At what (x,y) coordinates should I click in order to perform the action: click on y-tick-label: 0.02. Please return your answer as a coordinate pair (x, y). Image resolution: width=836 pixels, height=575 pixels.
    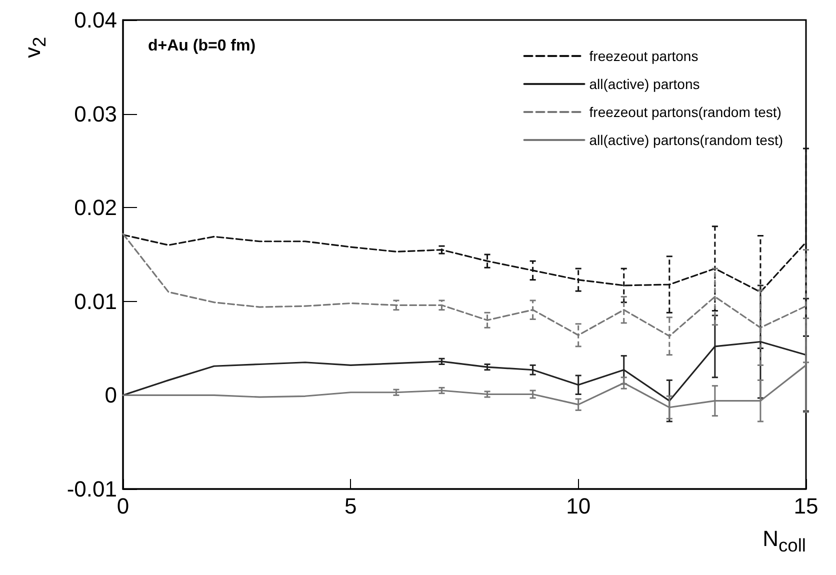
    Looking at the image, I should click on (95, 207).